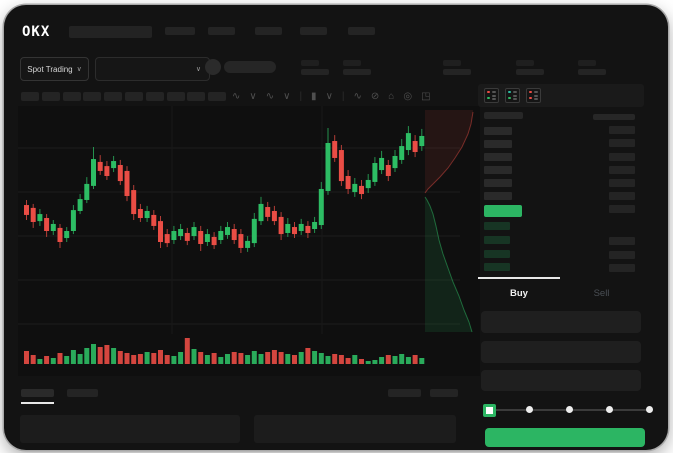 This screenshot has height=453, width=673. I want to click on pair-name-placeholder, so click(250, 67).